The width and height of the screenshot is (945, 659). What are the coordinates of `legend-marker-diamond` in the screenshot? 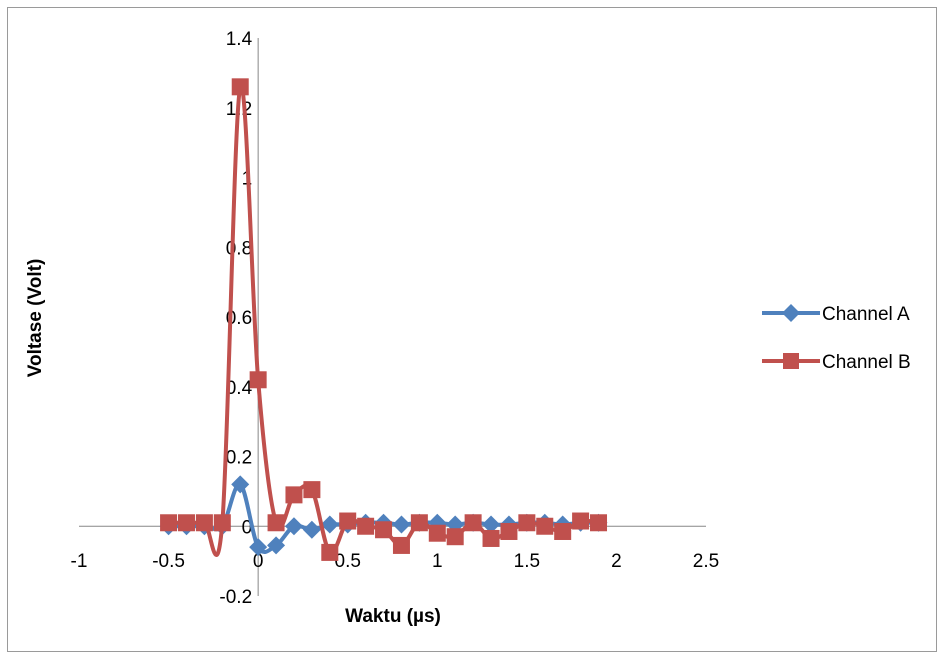 It's located at (791, 313).